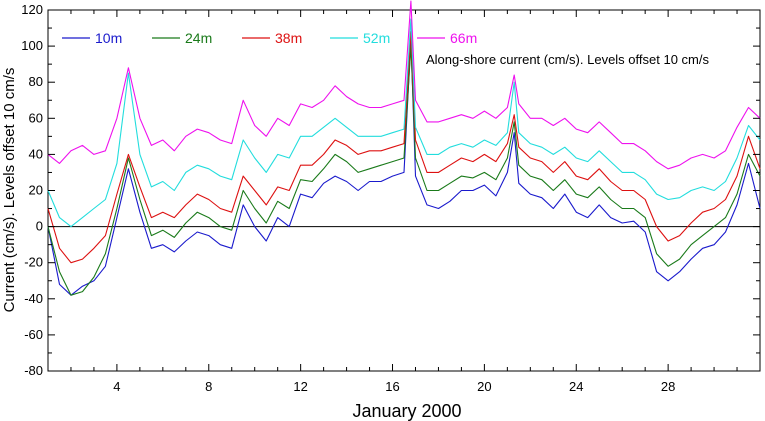  I want to click on y-tick-label: -80, so click(33, 370).